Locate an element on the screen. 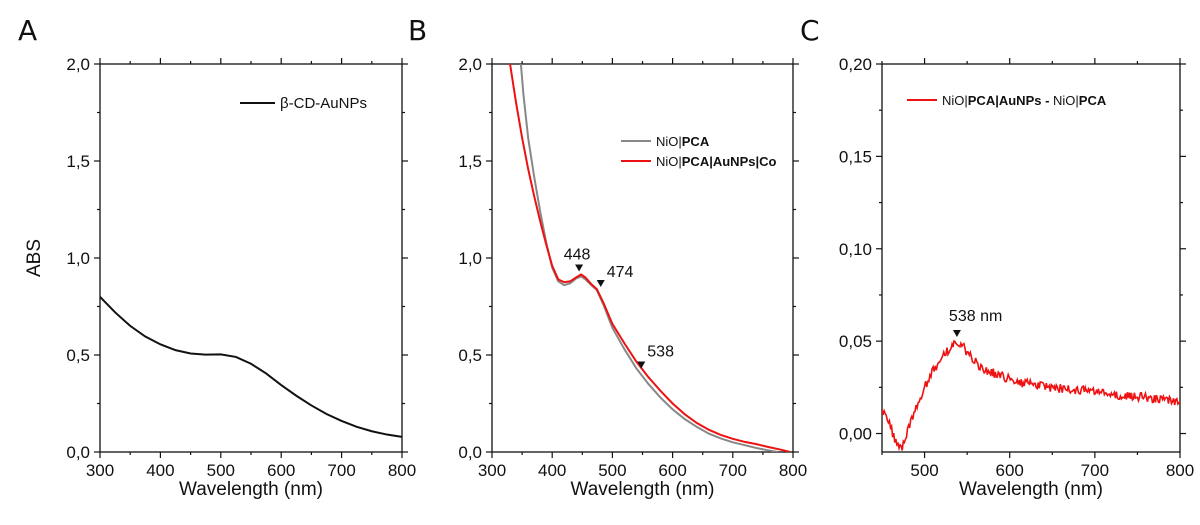  legend-label: NiO|PCA is located at coordinates (683, 141).